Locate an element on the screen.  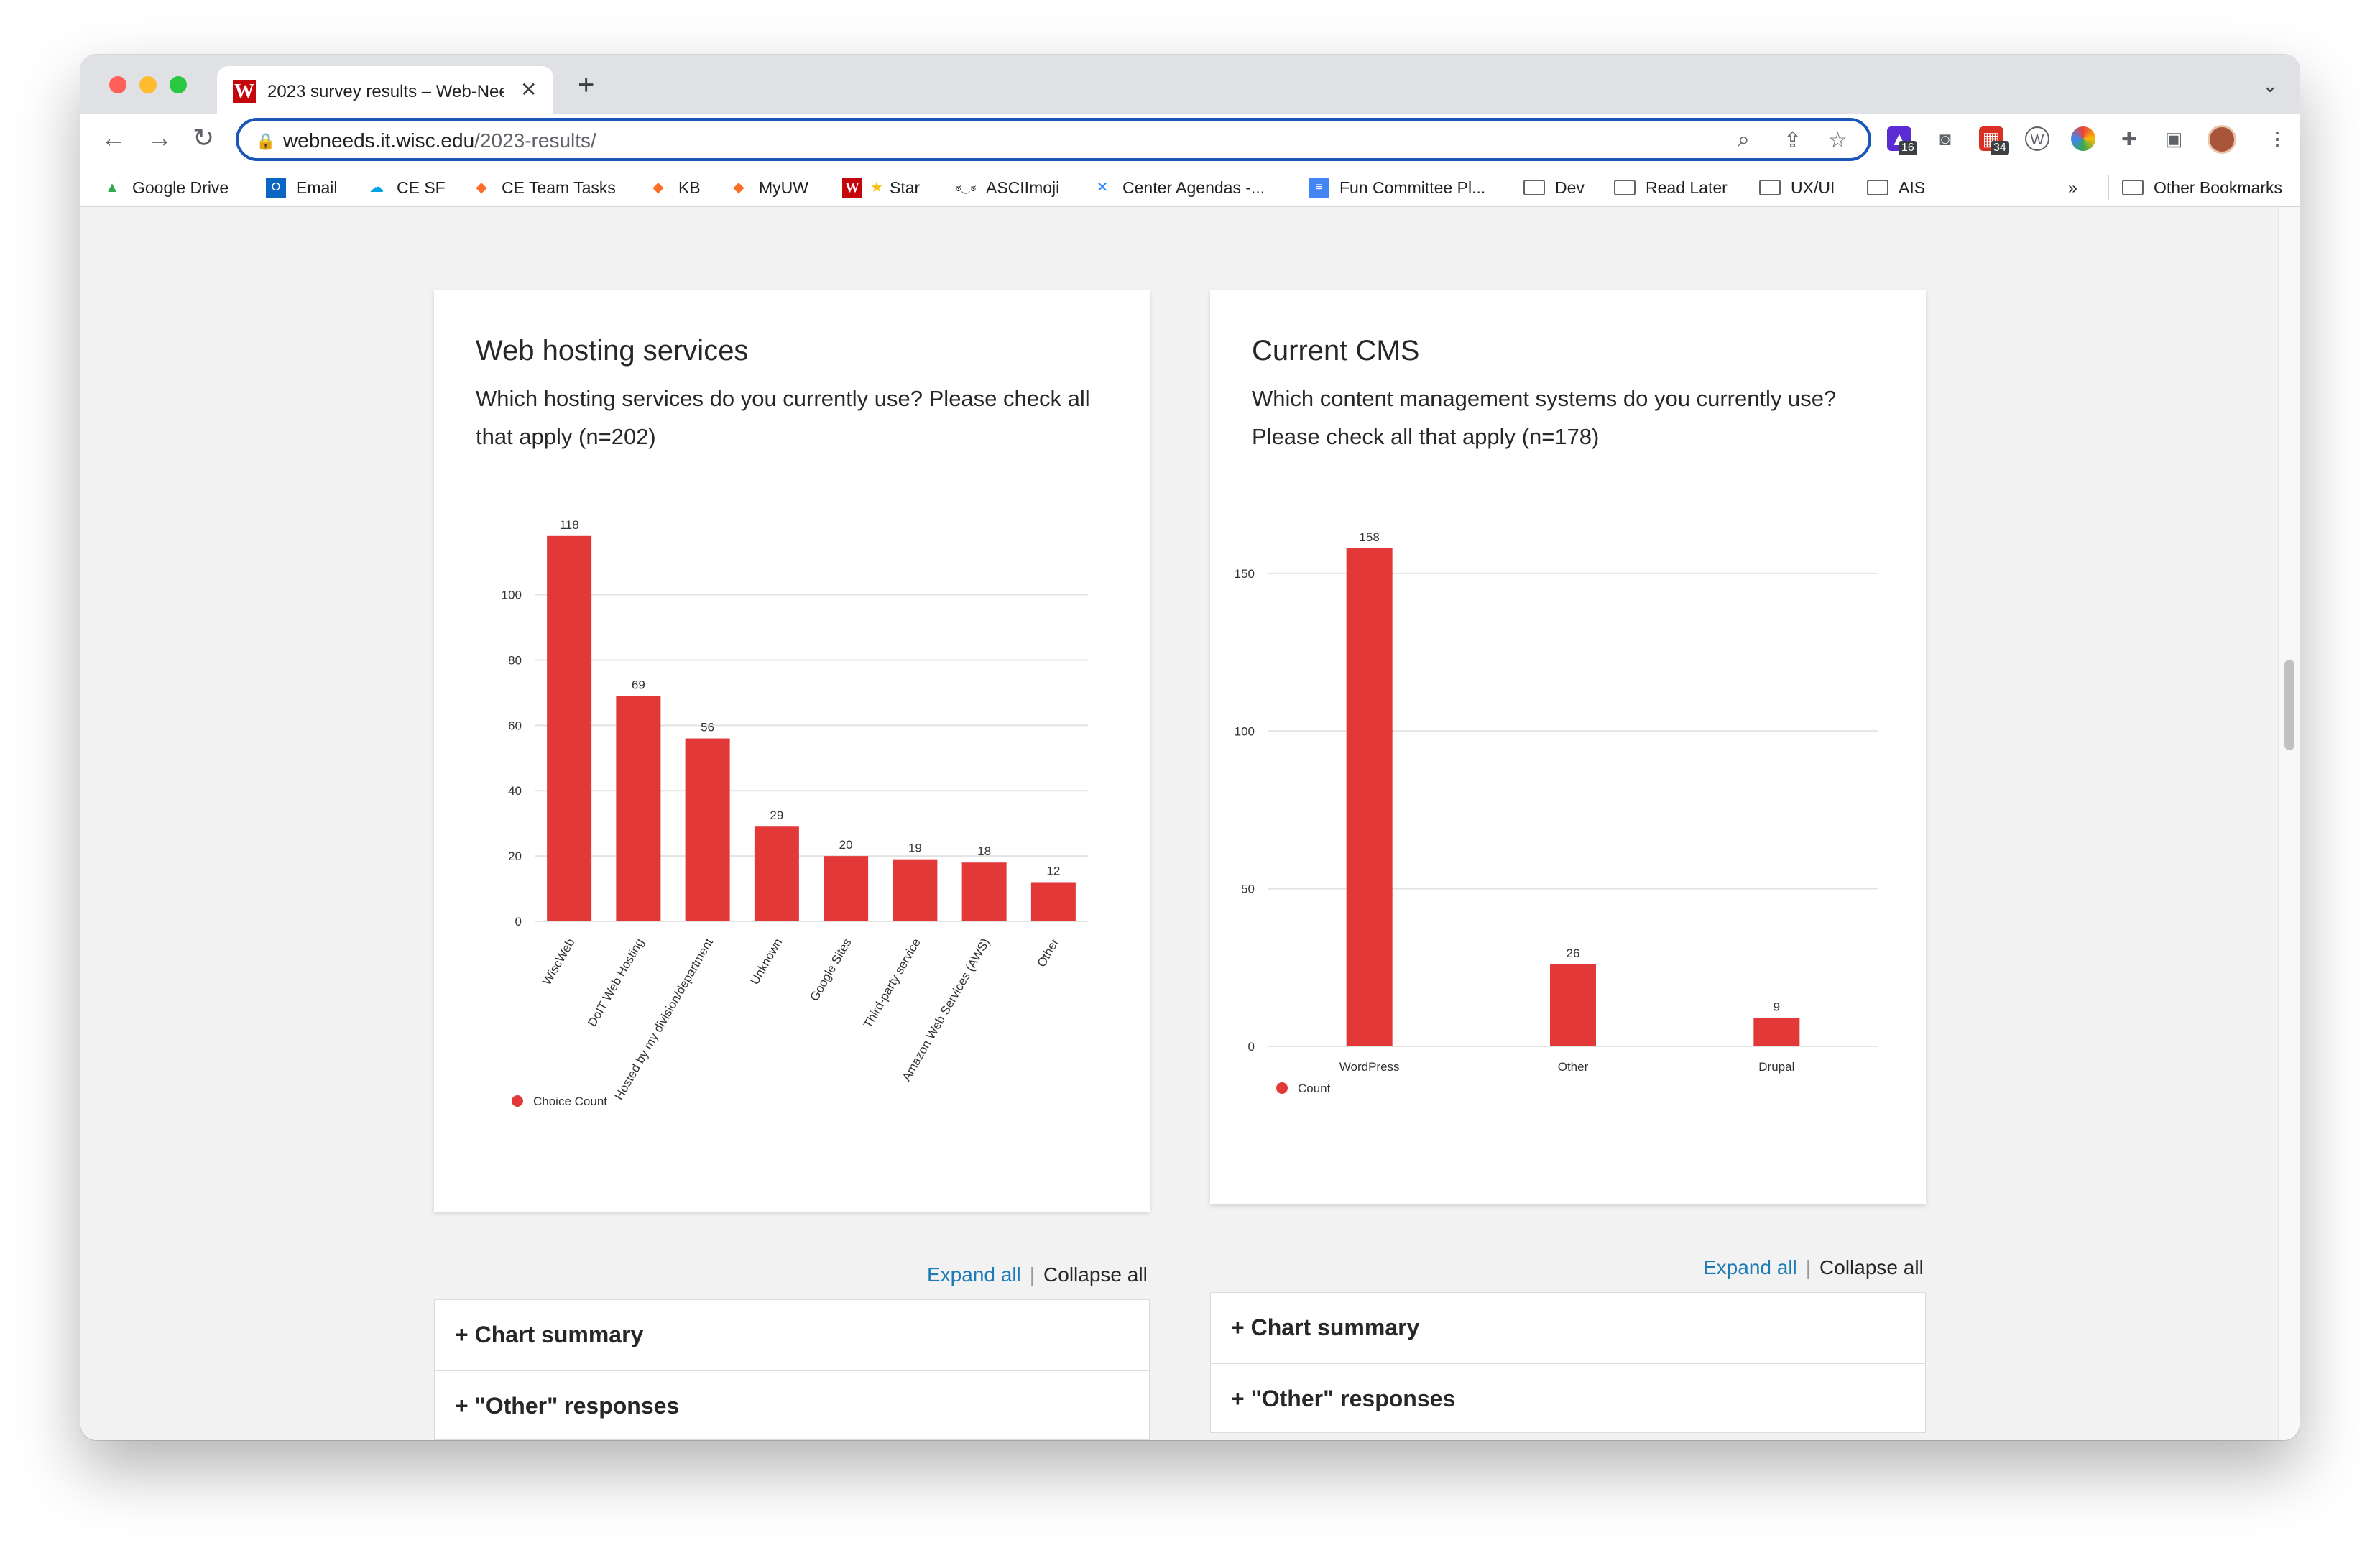
zoom-window-button is located at coordinates (178, 84).